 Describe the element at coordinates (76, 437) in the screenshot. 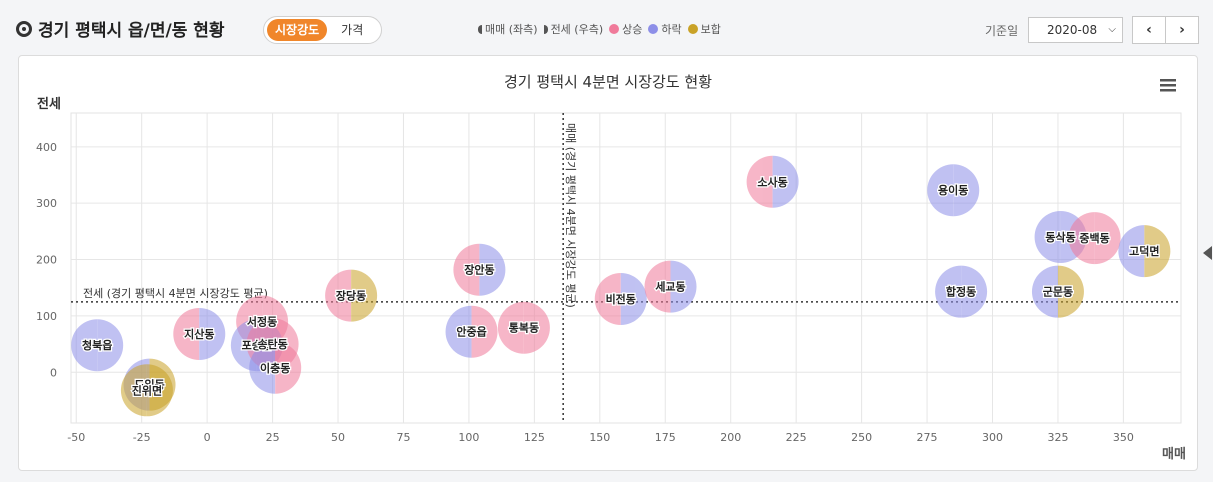

I see `x-tick-label: -50` at that location.